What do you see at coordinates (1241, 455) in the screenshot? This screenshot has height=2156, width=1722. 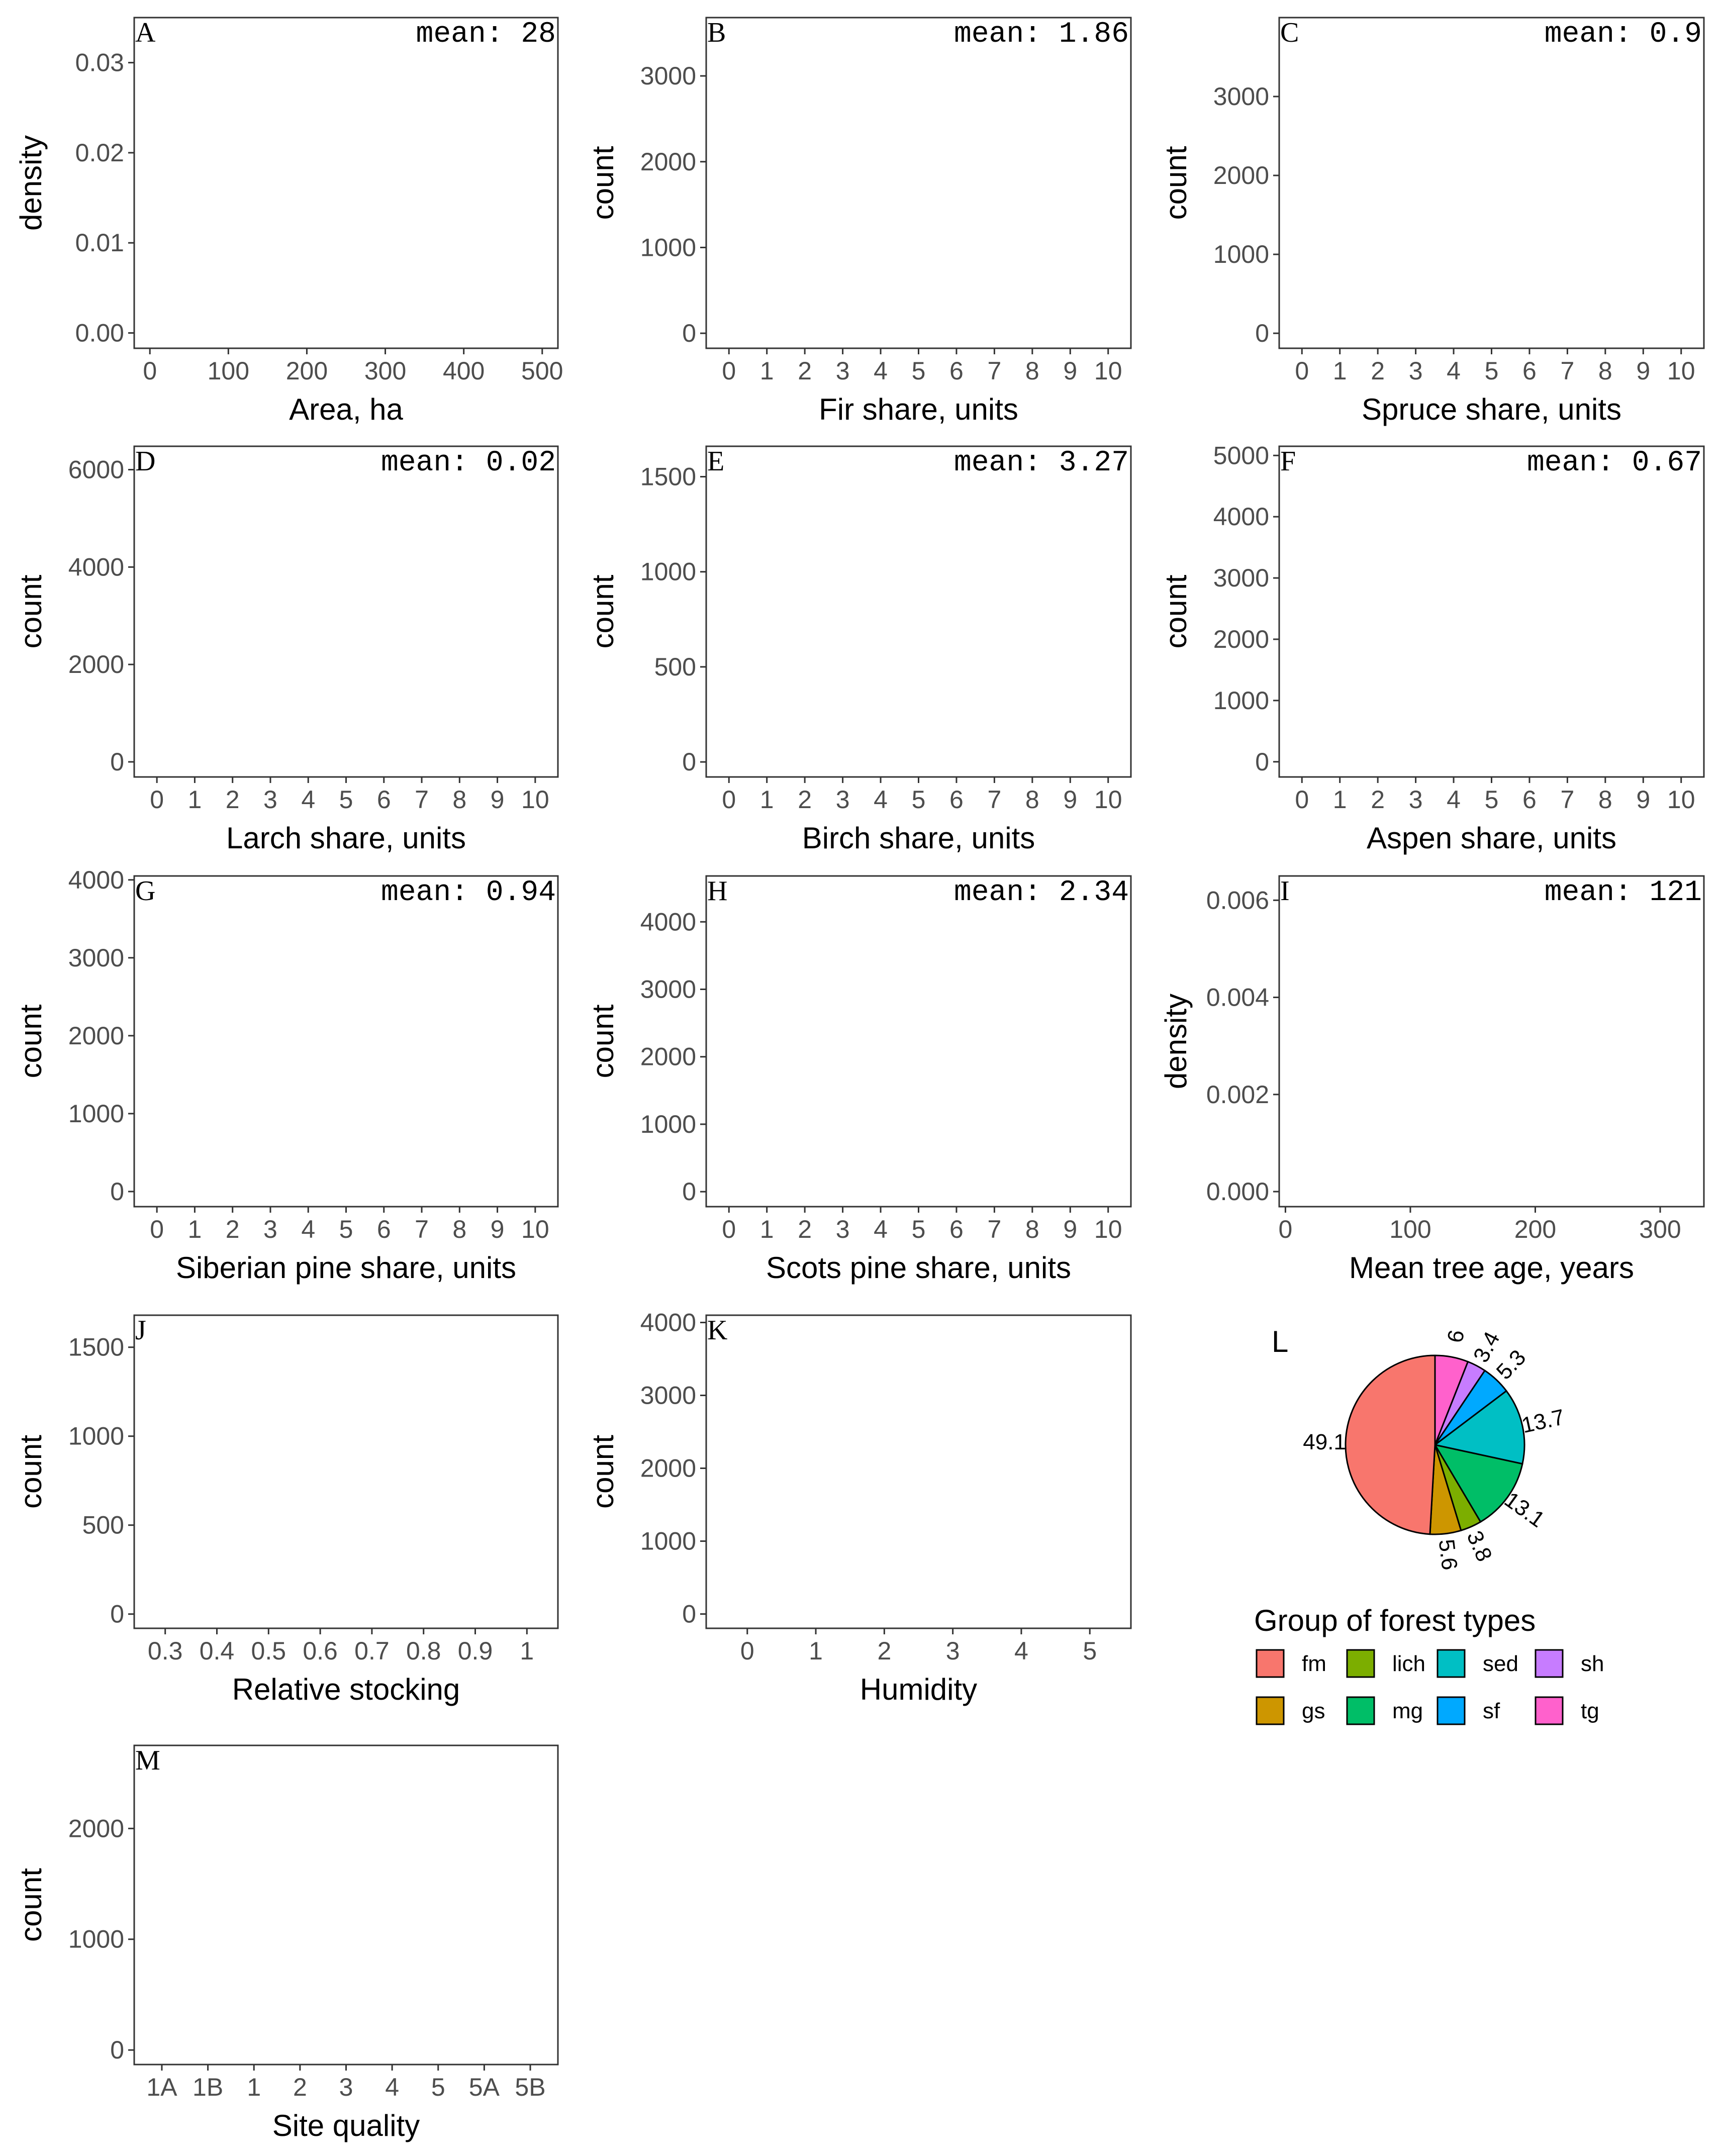 I see `y-tick-label: 5000` at bounding box center [1241, 455].